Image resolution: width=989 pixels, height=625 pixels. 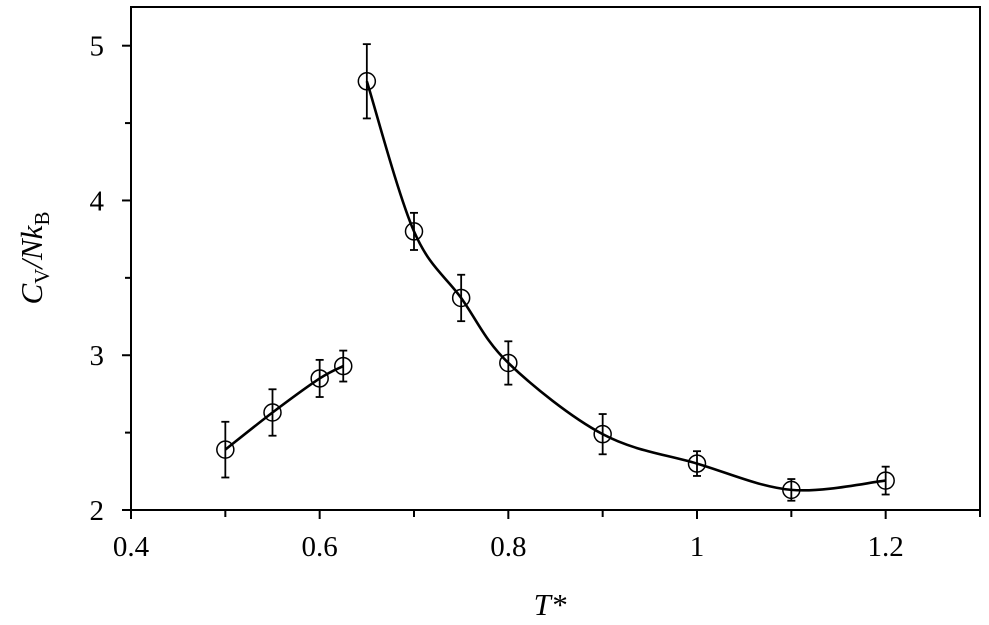 I want to click on y-tick-label: 3, so click(x=97, y=356).